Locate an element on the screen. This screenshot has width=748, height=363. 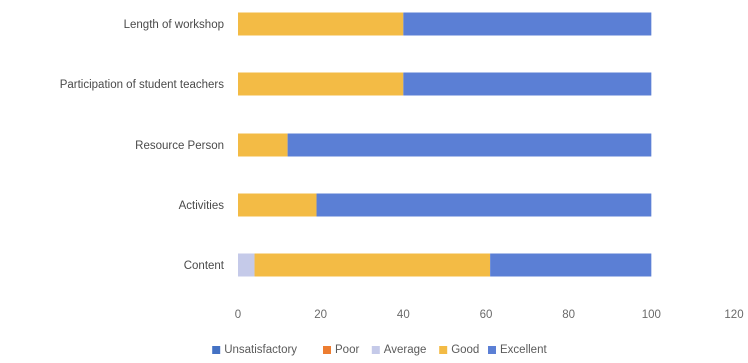
legend-swatch-poor is located at coordinates (327, 350).